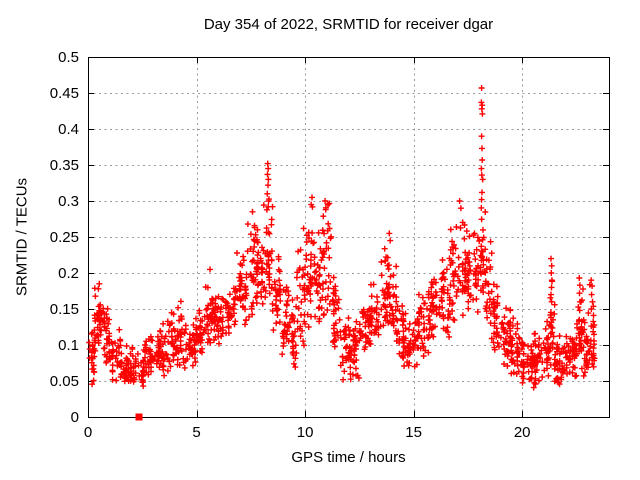 The height and width of the screenshot is (480, 640). I want to click on svg-text: 0.5, so click(68, 57).